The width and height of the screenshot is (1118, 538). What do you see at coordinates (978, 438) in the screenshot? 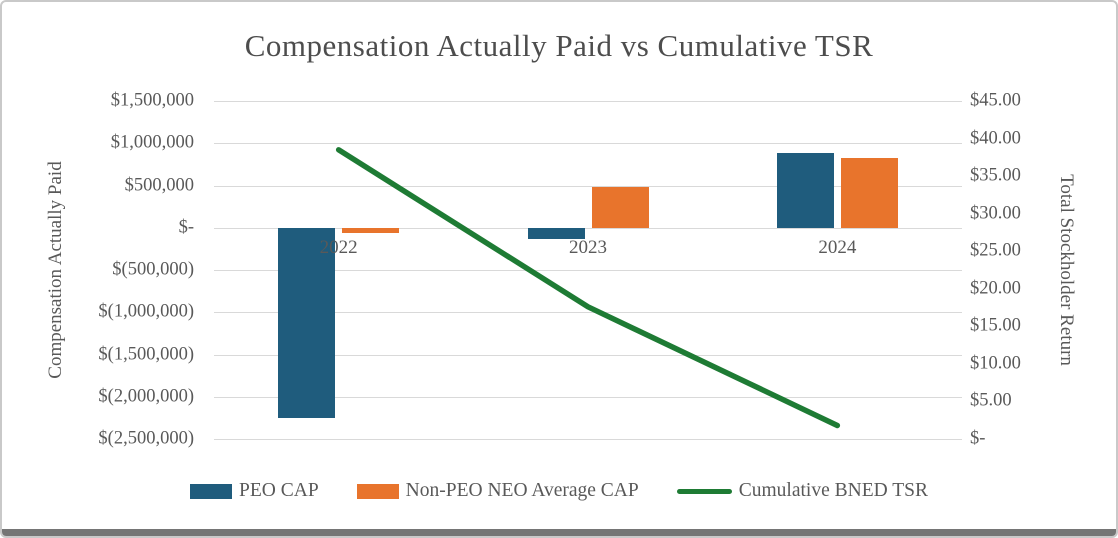
I see `right-axis-tick-label: $-` at bounding box center [978, 438].